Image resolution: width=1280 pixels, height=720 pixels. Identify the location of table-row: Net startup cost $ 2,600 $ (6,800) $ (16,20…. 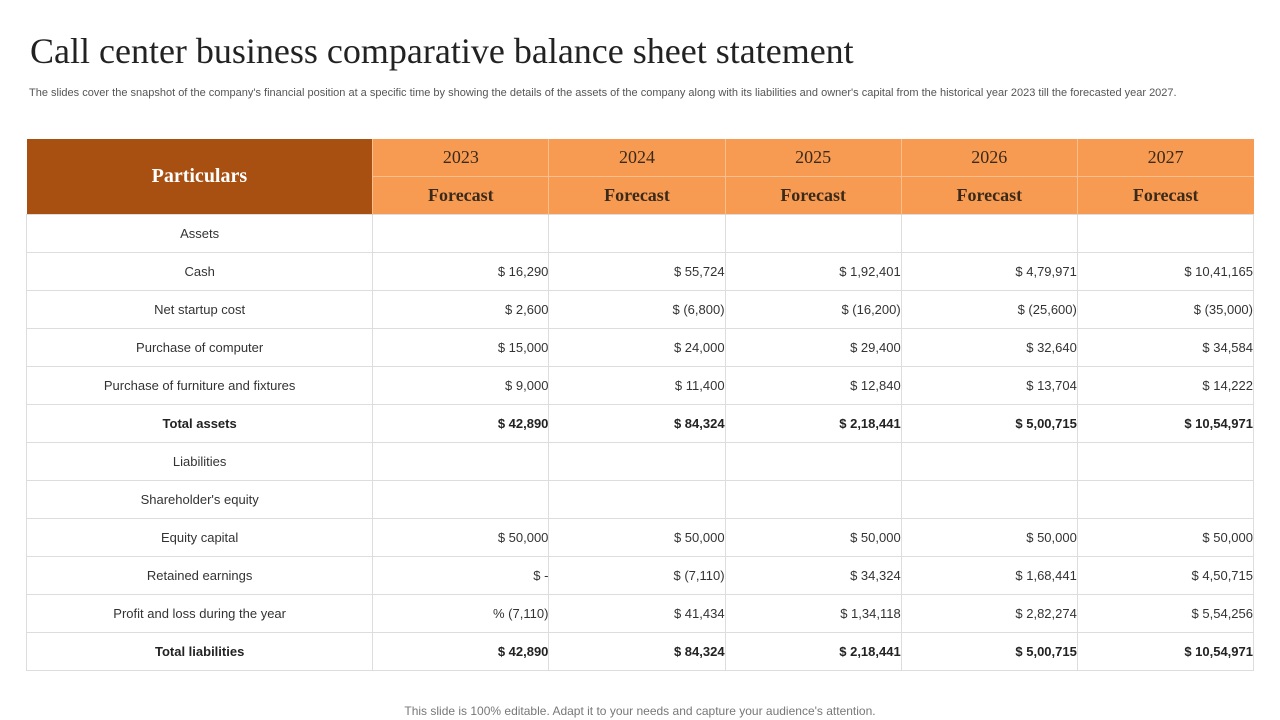
(640, 309).